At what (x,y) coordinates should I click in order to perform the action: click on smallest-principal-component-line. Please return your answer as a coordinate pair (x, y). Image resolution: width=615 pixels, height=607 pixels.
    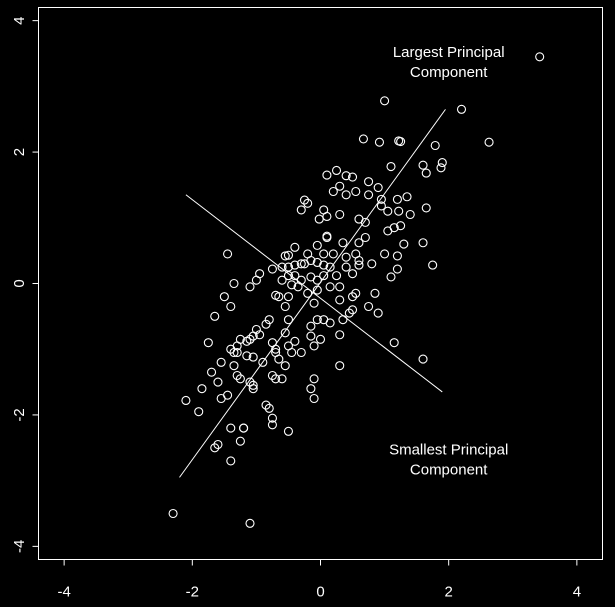
    Looking at the image, I should click on (314, 293).